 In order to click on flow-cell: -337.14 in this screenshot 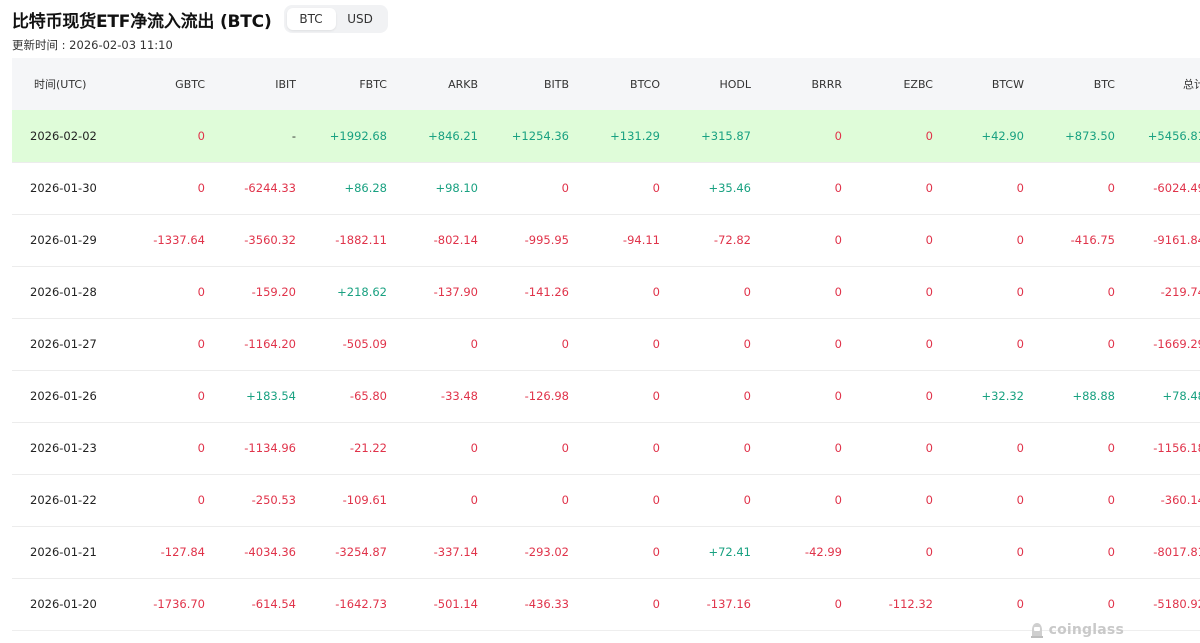, I will do `click(455, 552)`.